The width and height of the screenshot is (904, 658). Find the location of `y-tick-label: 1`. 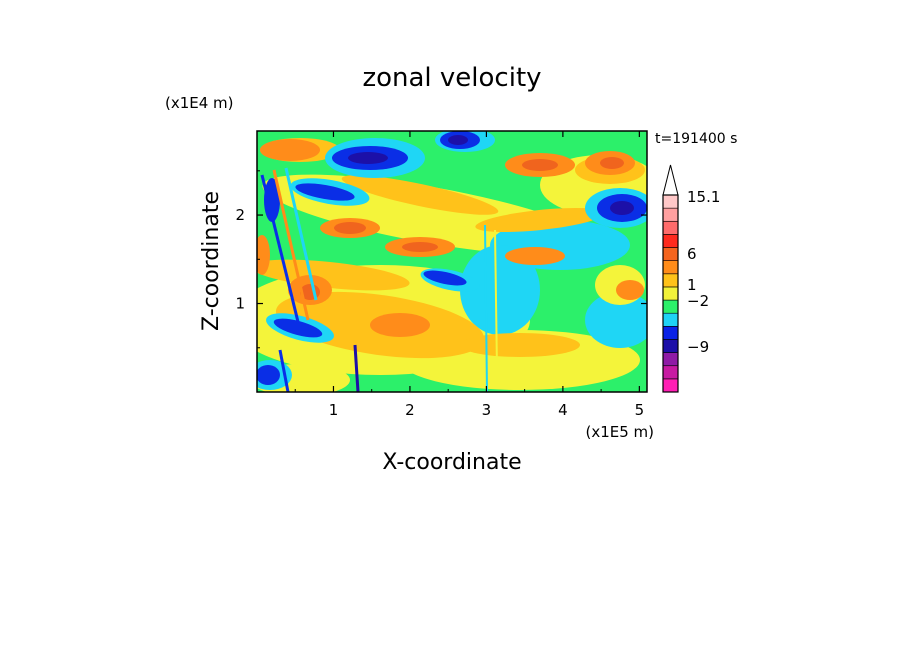

y-tick-label: 1 is located at coordinates (240, 304).